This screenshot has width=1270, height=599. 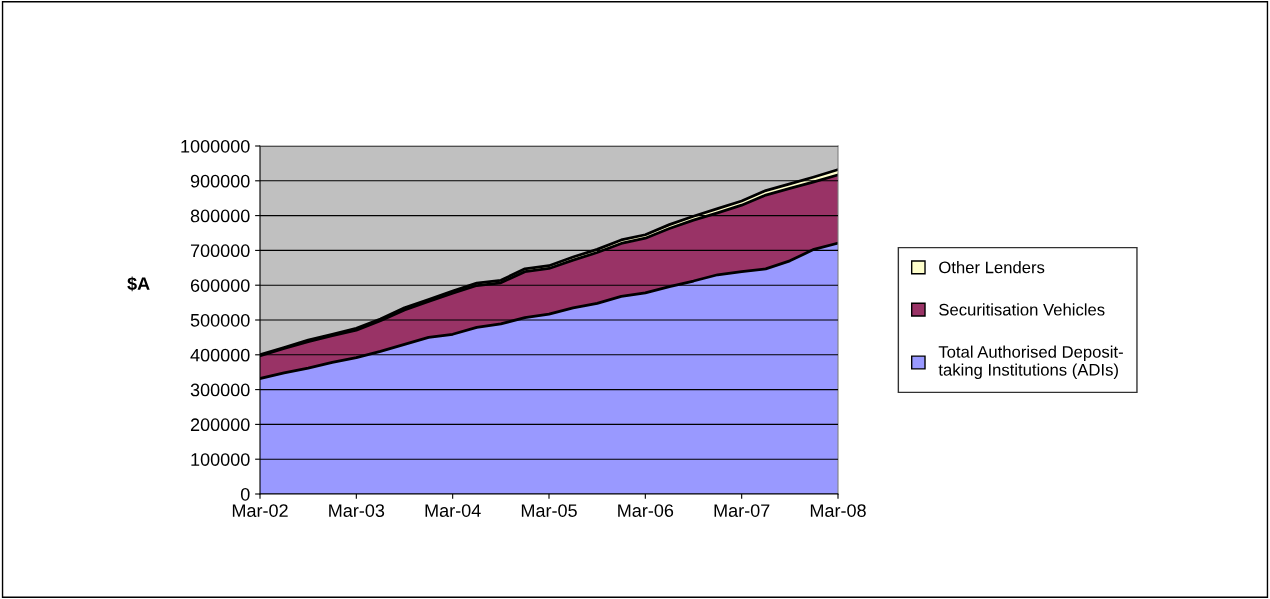 What do you see at coordinates (1030, 362) in the screenshot?
I see `legend-label: Total Authorised Deposit-taking Institutions (ADIs)` at bounding box center [1030, 362].